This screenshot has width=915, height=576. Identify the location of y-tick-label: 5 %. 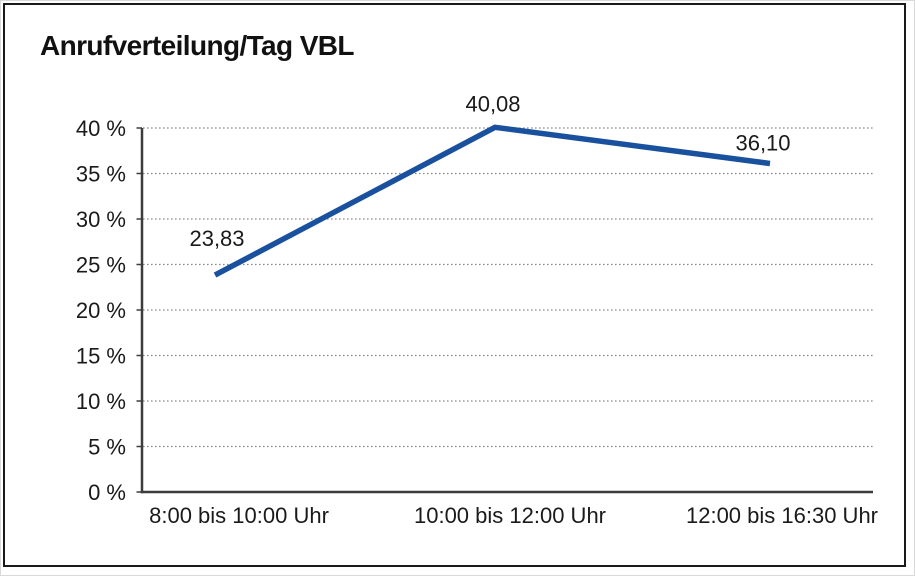
(107, 447).